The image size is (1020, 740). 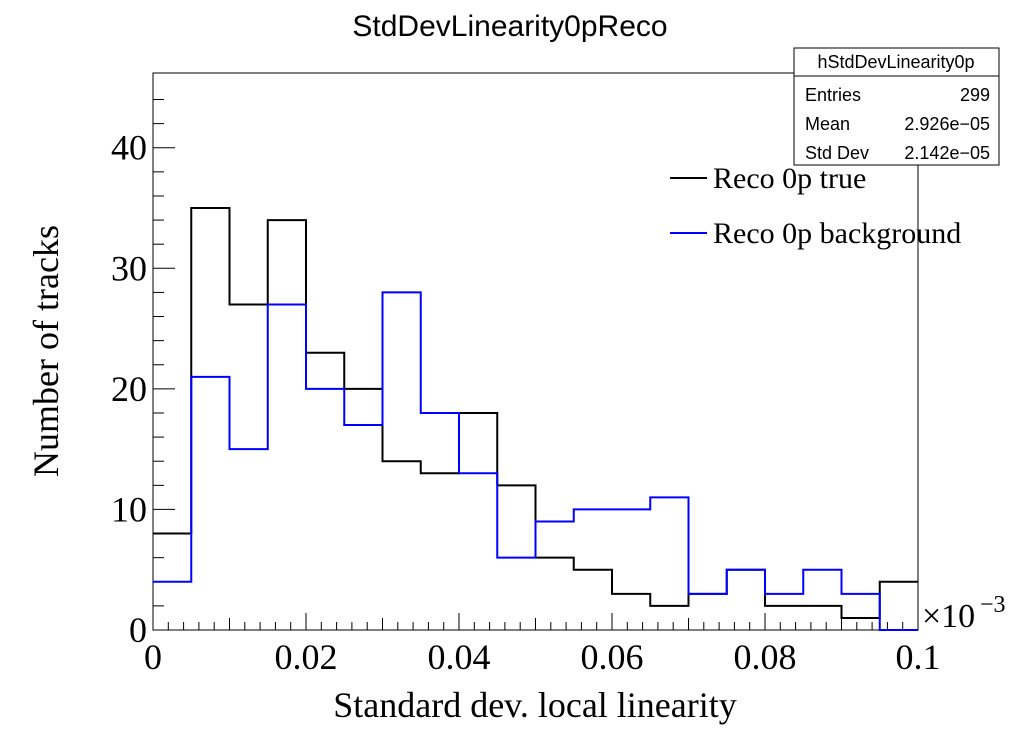 I want to click on stats-row-label: Entries, so click(x=833, y=95).